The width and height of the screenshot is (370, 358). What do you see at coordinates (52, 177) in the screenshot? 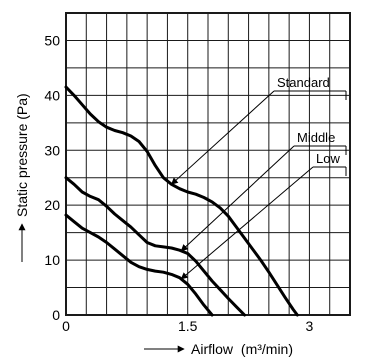
I see `y-tick-labels: 0 10 20 30 40 50` at bounding box center [52, 177].